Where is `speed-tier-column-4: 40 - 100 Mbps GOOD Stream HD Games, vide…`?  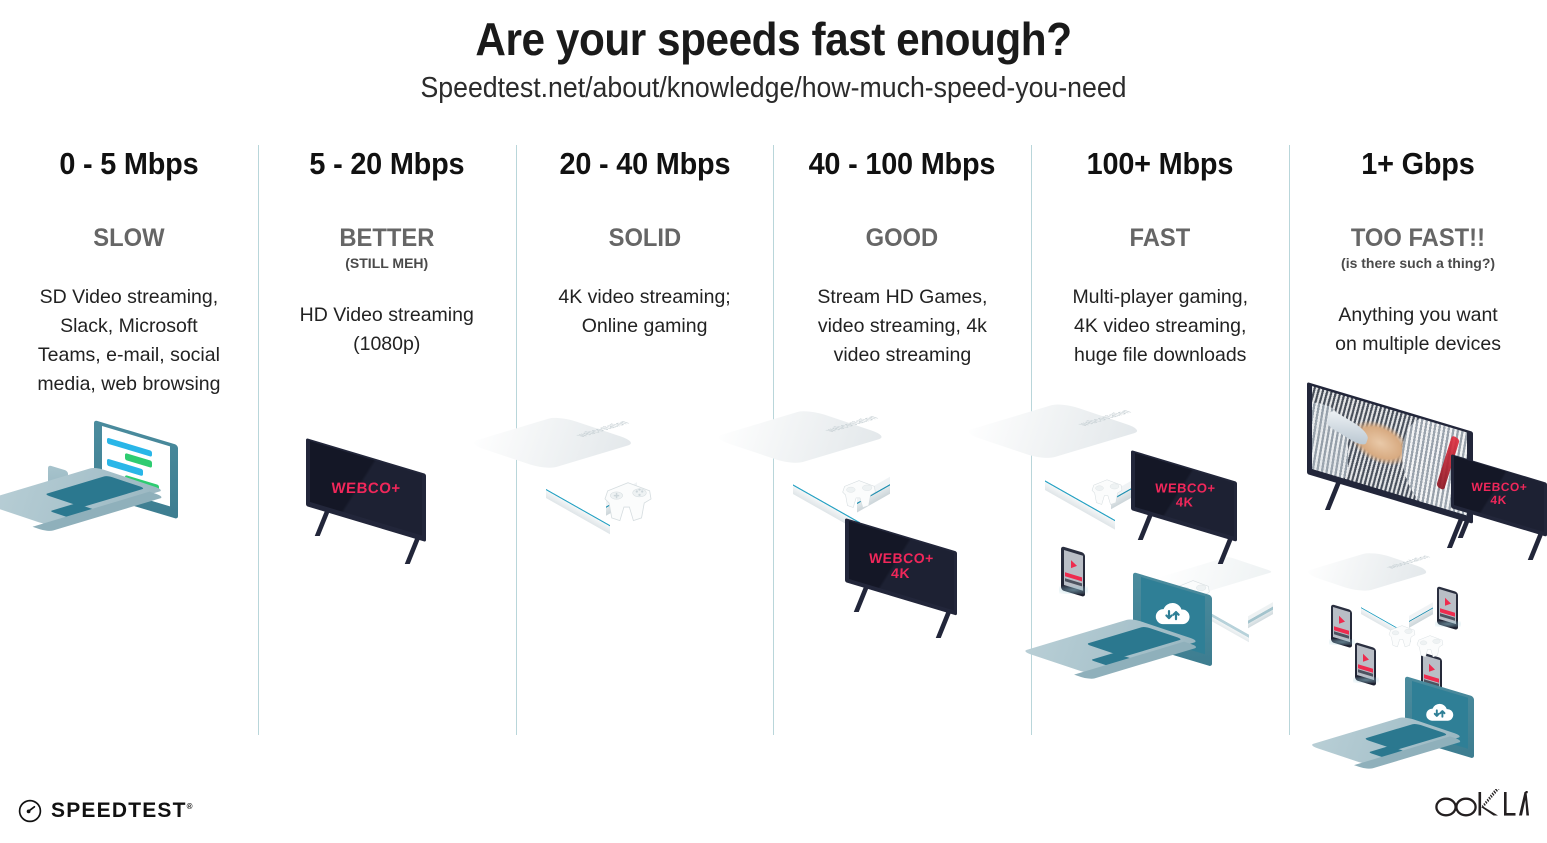
speed-tier-column-4: 40 - 100 Mbps GOOD Stream HD Games, vide… is located at coordinates (871, 437).